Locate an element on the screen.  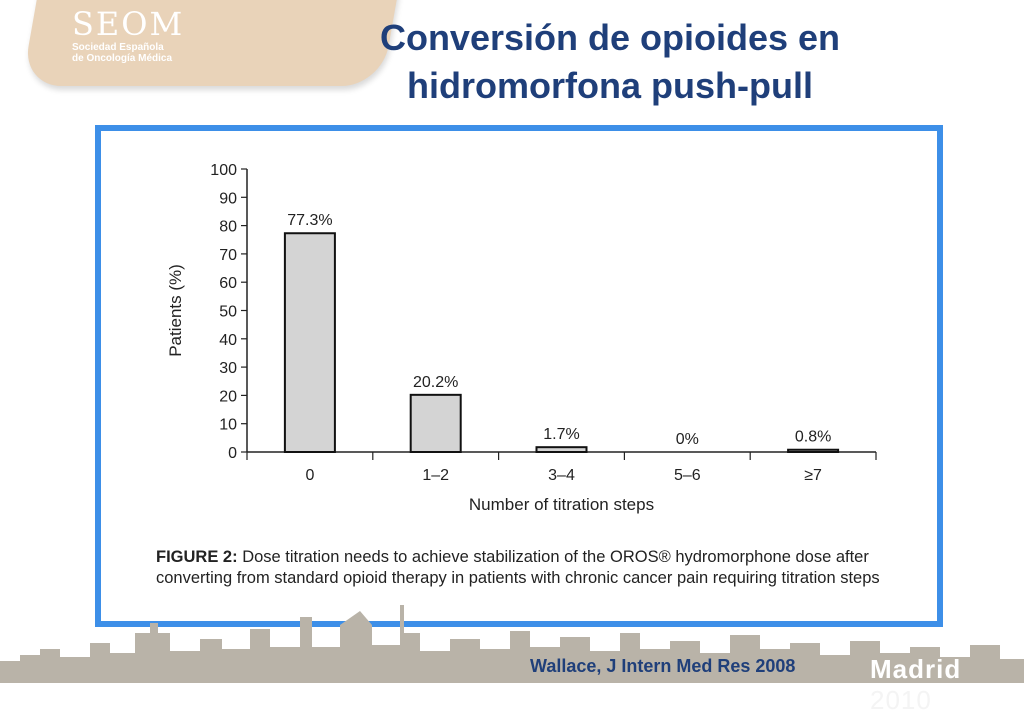
y-tick-label: 100 is located at coordinates (223, 170).